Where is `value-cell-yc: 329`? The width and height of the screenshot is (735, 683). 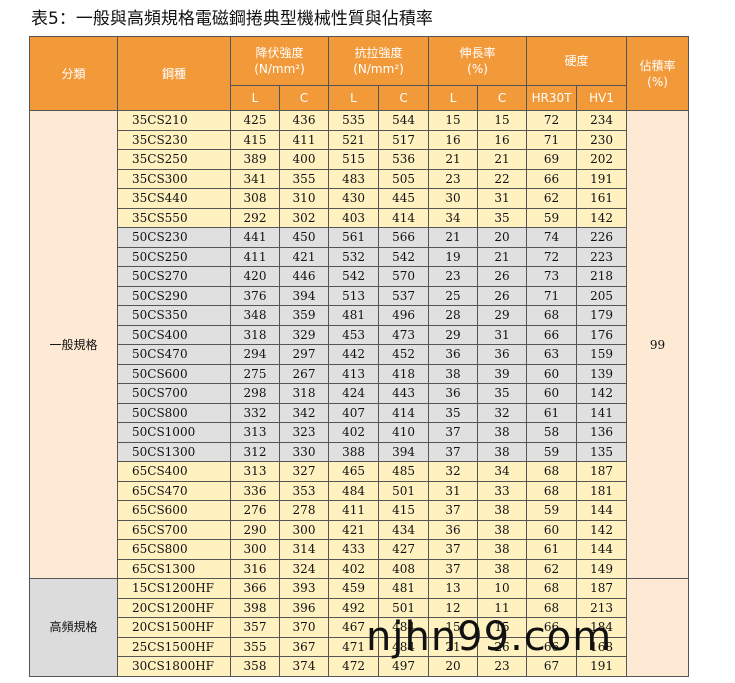
value-cell-yc: 329 is located at coordinates (304, 334).